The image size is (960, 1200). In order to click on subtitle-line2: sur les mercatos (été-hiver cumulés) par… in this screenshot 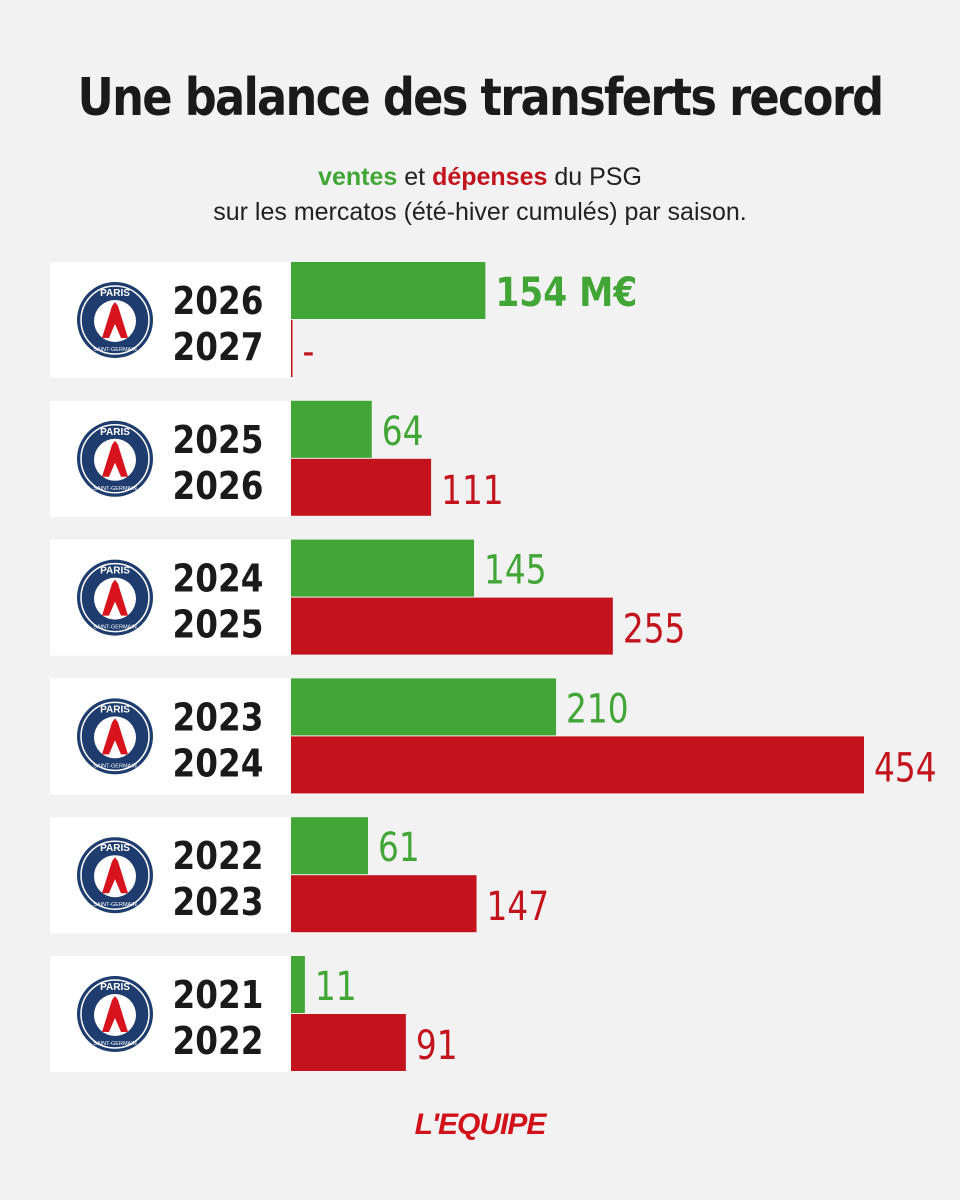, I will do `click(480, 212)`.